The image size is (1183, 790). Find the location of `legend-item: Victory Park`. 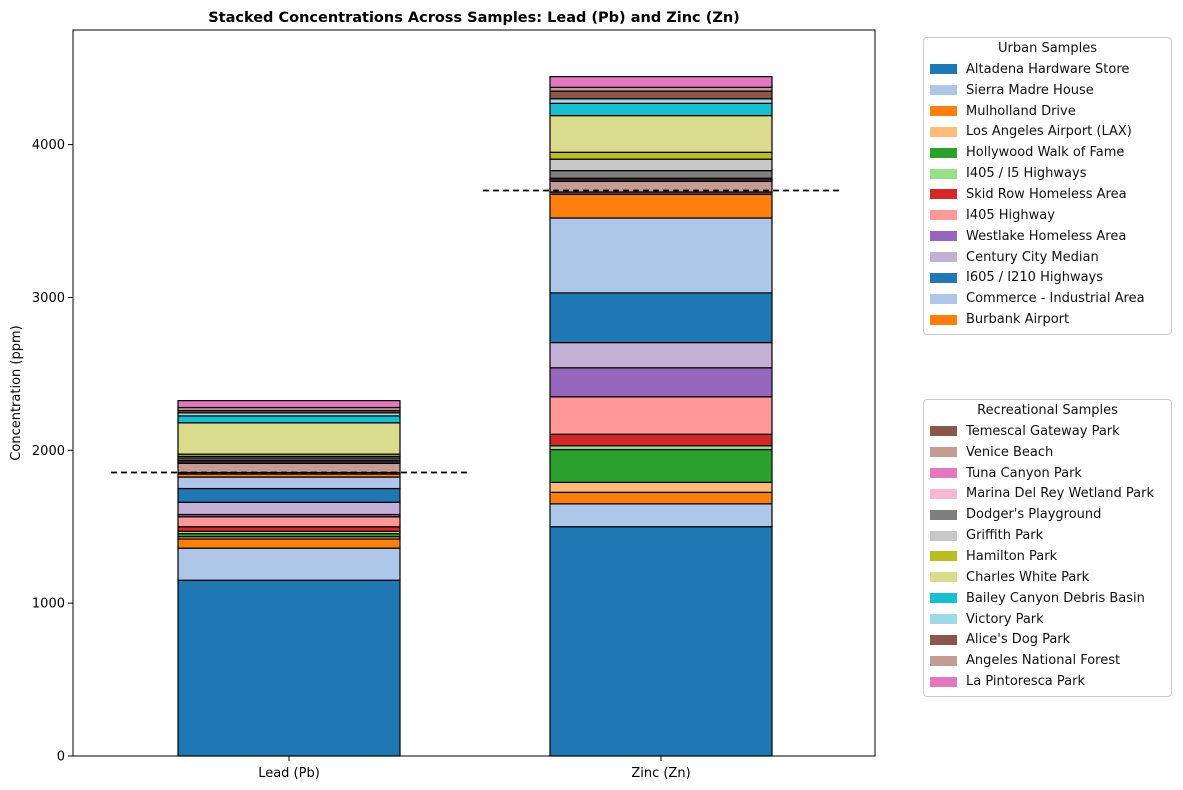

legend-item: Victory Park is located at coordinates (1047, 619).